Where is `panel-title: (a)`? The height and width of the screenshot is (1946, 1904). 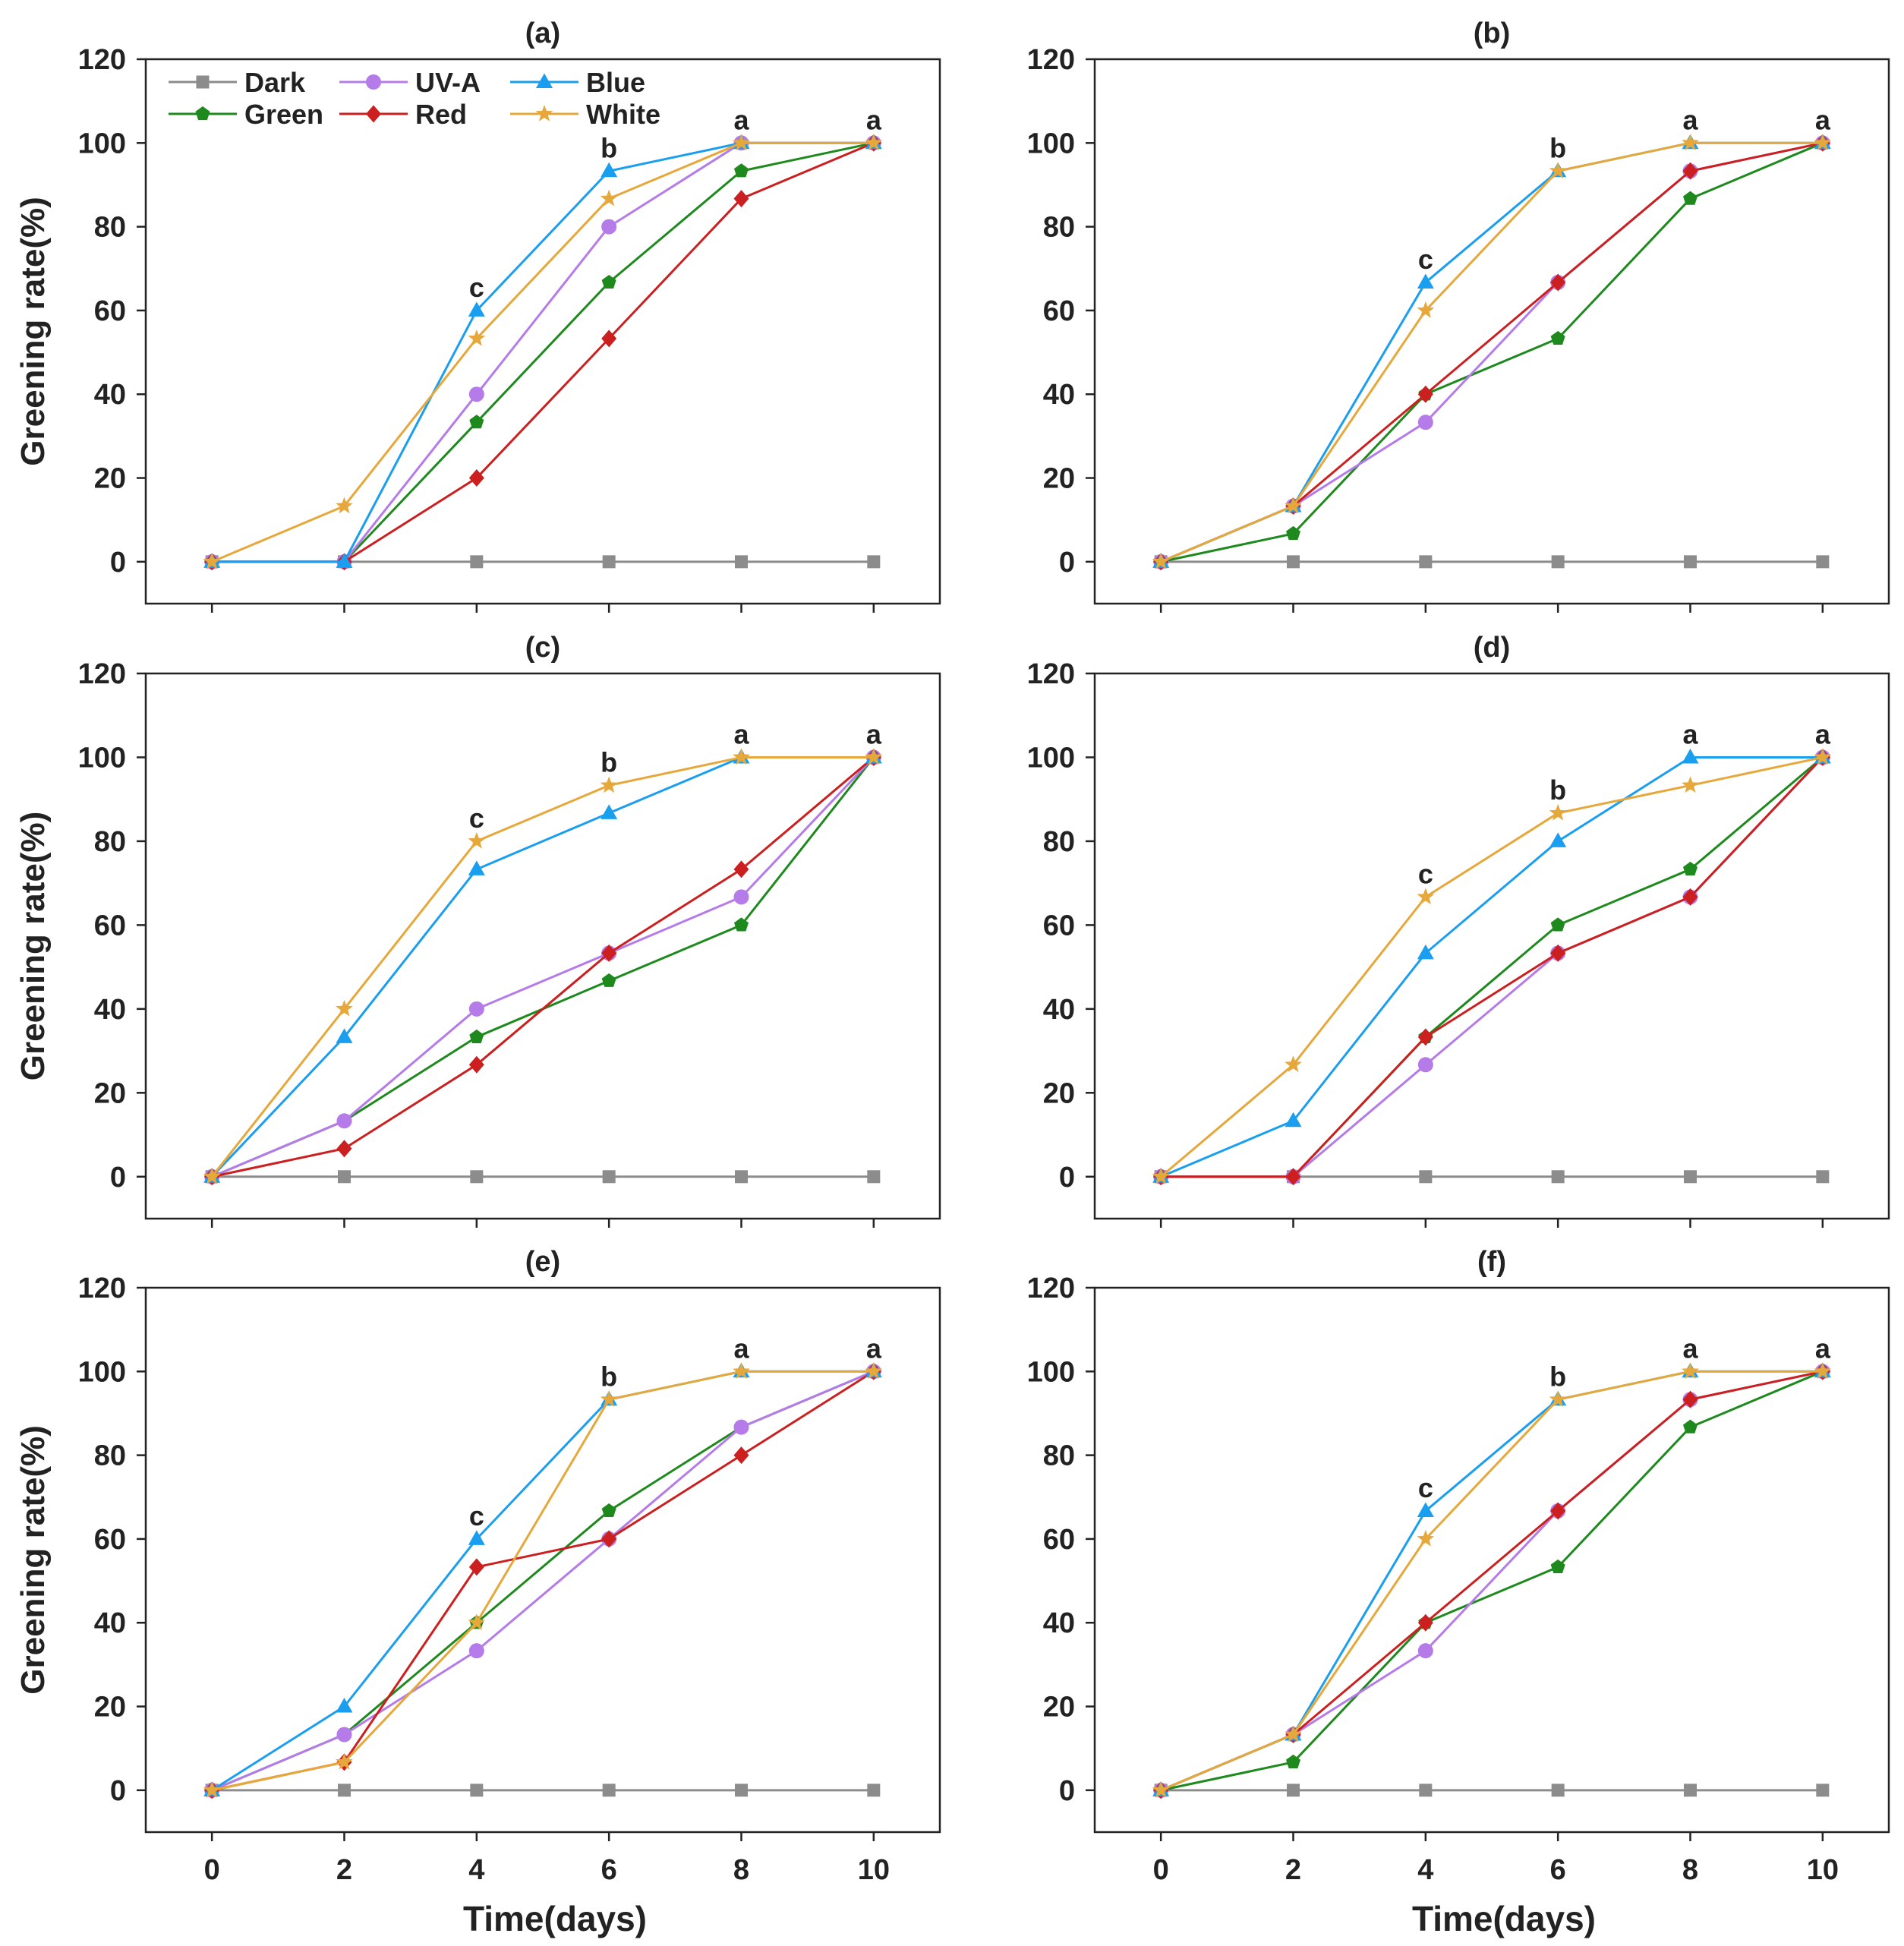
panel-title: (a) is located at coordinates (542, 33).